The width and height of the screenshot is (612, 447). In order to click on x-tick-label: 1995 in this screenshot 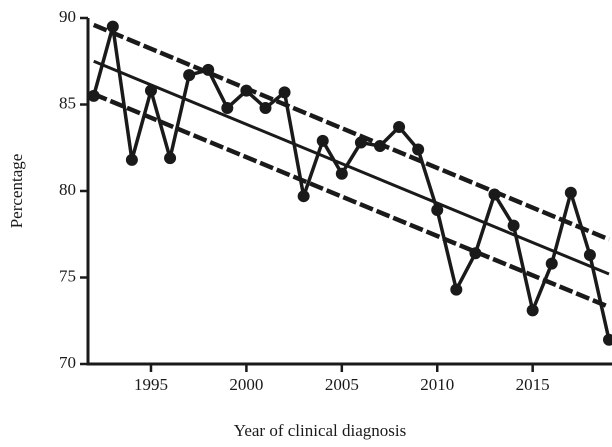, I will do `click(151, 384)`.